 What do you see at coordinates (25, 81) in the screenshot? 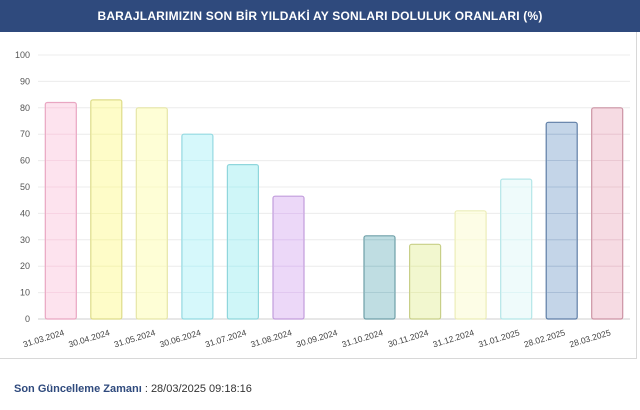
I see `y-tick-label: 90` at bounding box center [25, 81].